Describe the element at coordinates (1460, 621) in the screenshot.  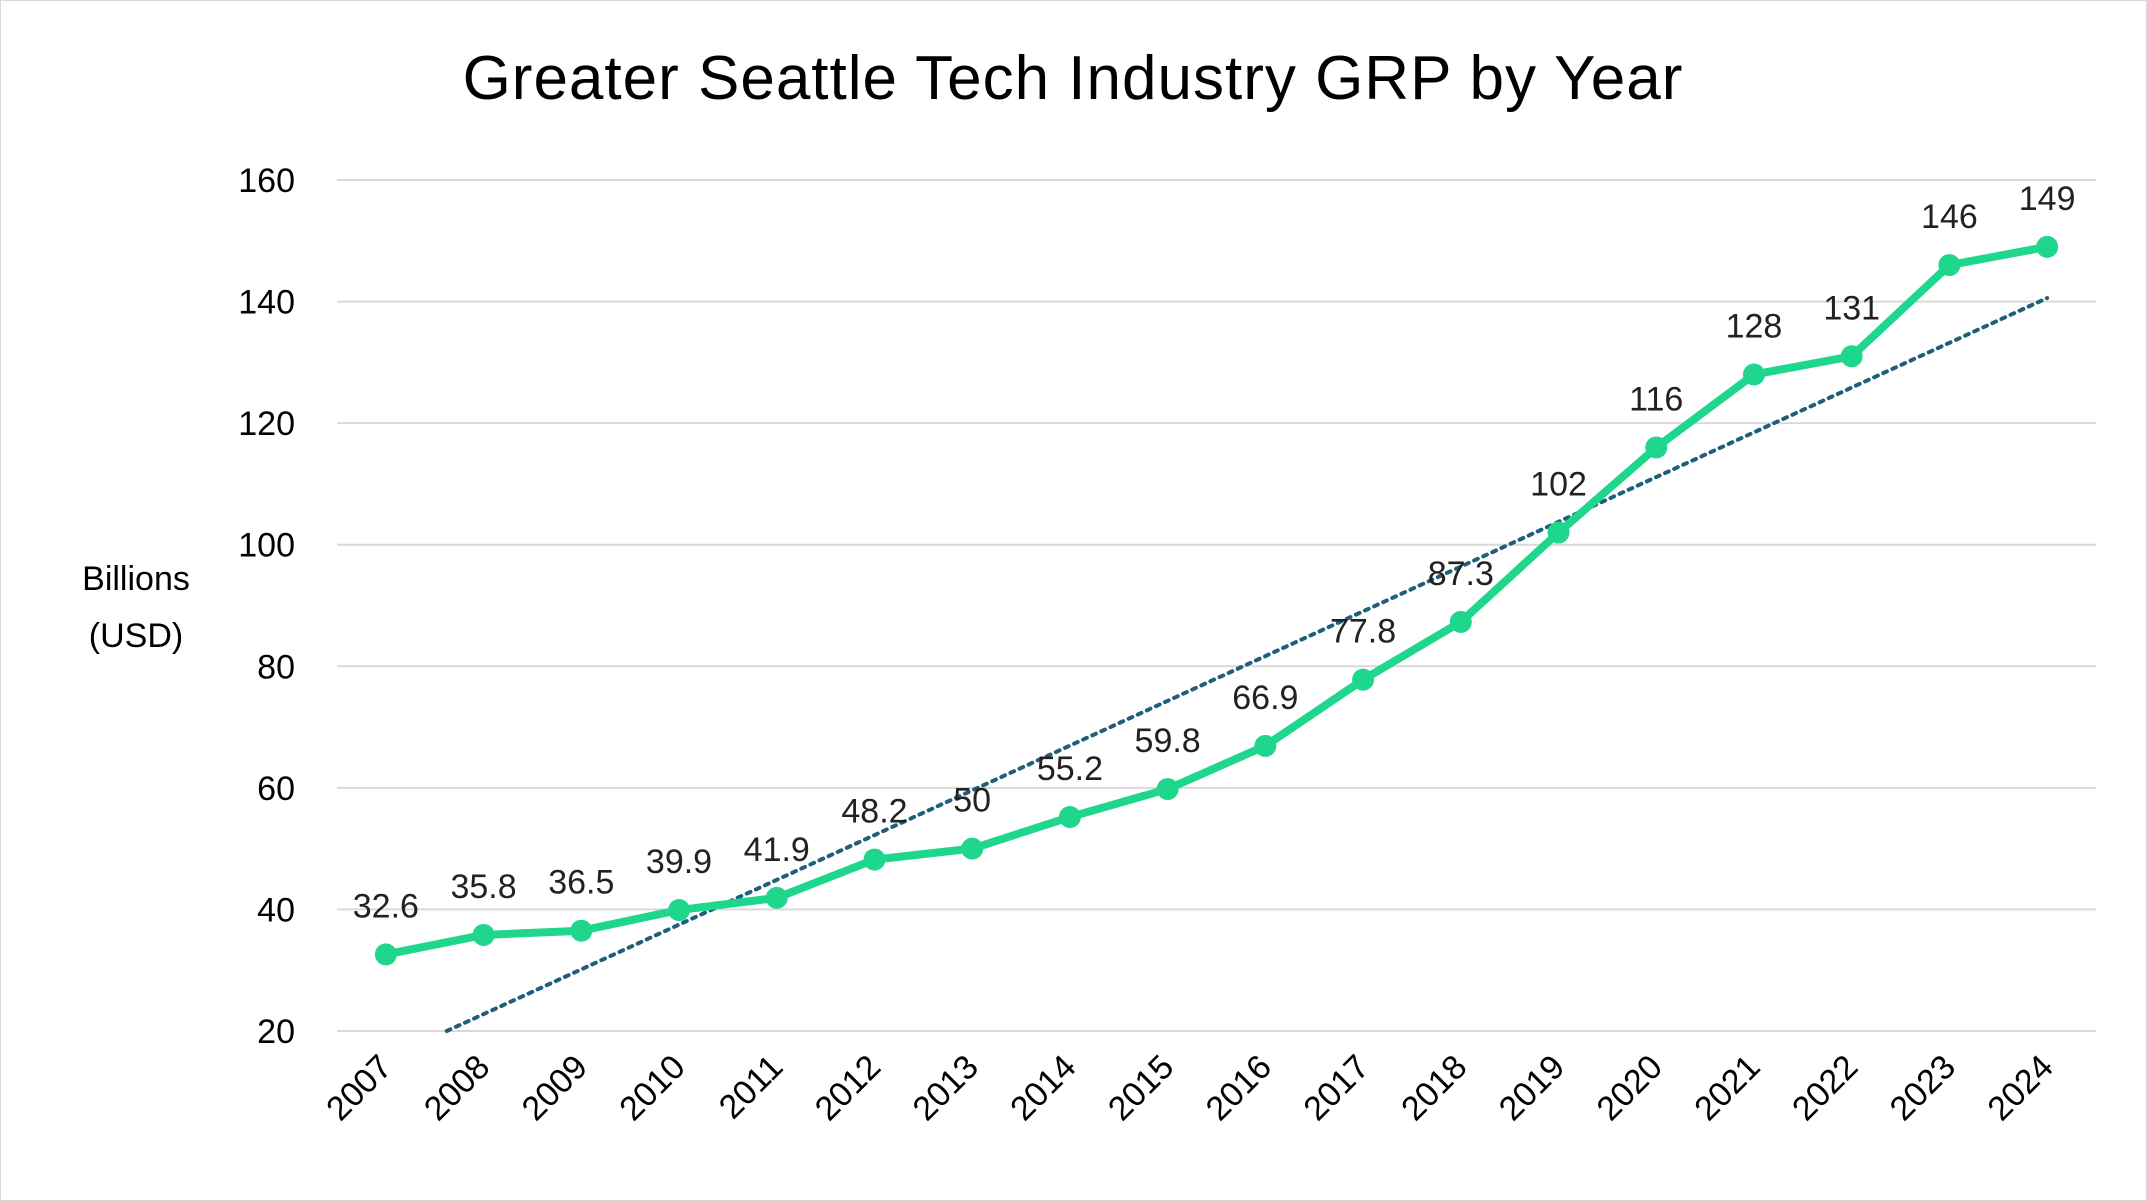
I see `data-point-2018` at that location.